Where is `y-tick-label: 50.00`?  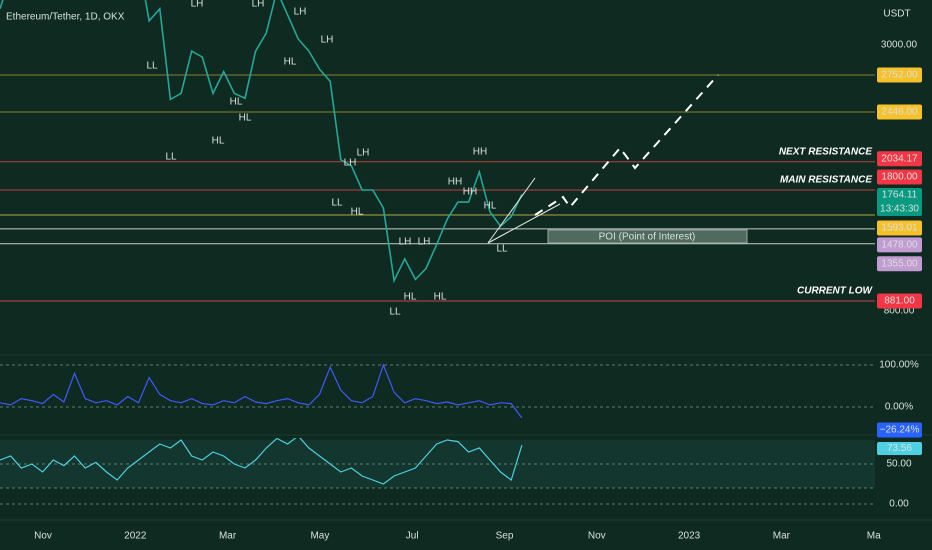 y-tick-label: 50.00 is located at coordinates (898, 464).